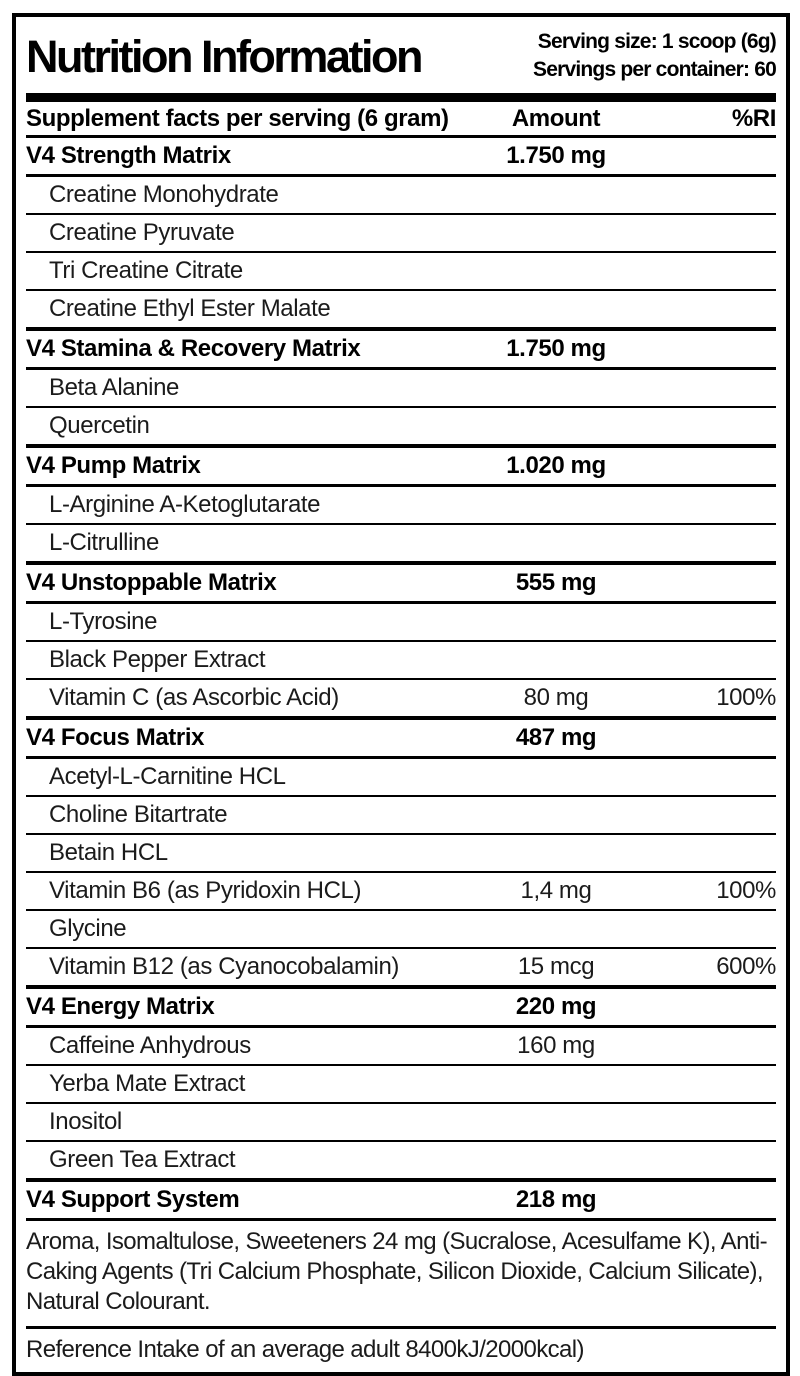  I want to click on ingredient-row: Creatine Ethyl Ester Malate, so click(401, 311).